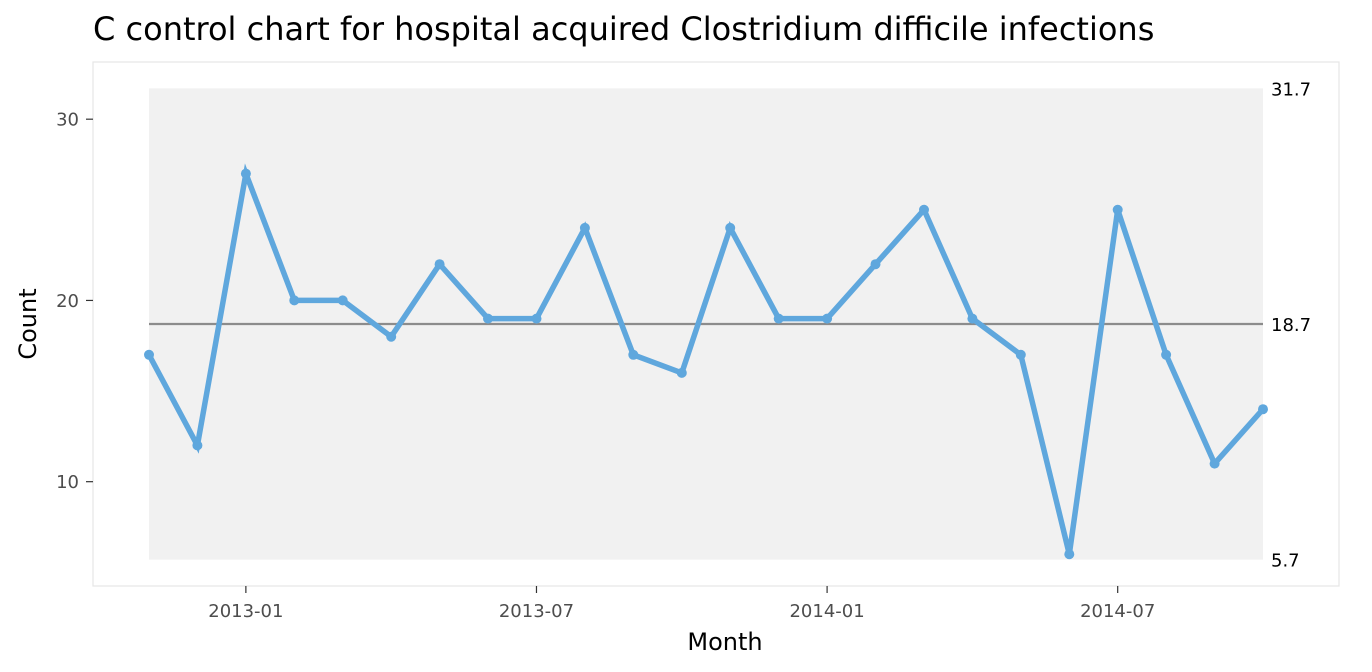  I want to click on y-tick-label: 30, so click(67, 120).